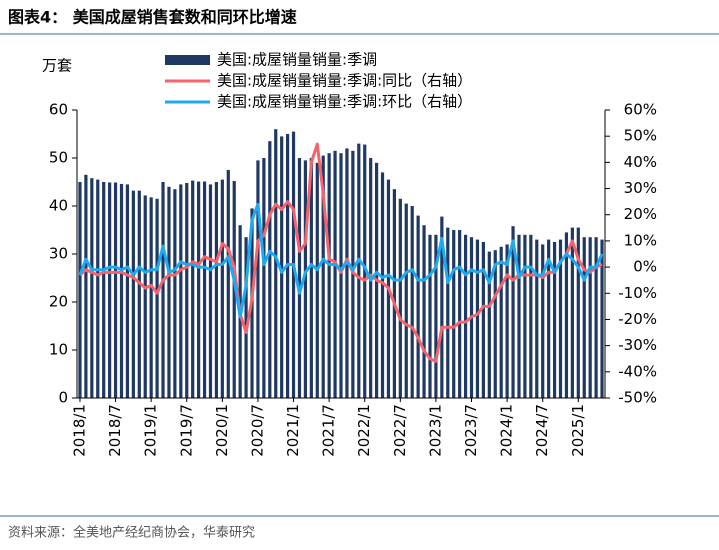  What do you see at coordinates (58, 158) in the screenshot?
I see `y-tick-label: 50` at bounding box center [58, 158].